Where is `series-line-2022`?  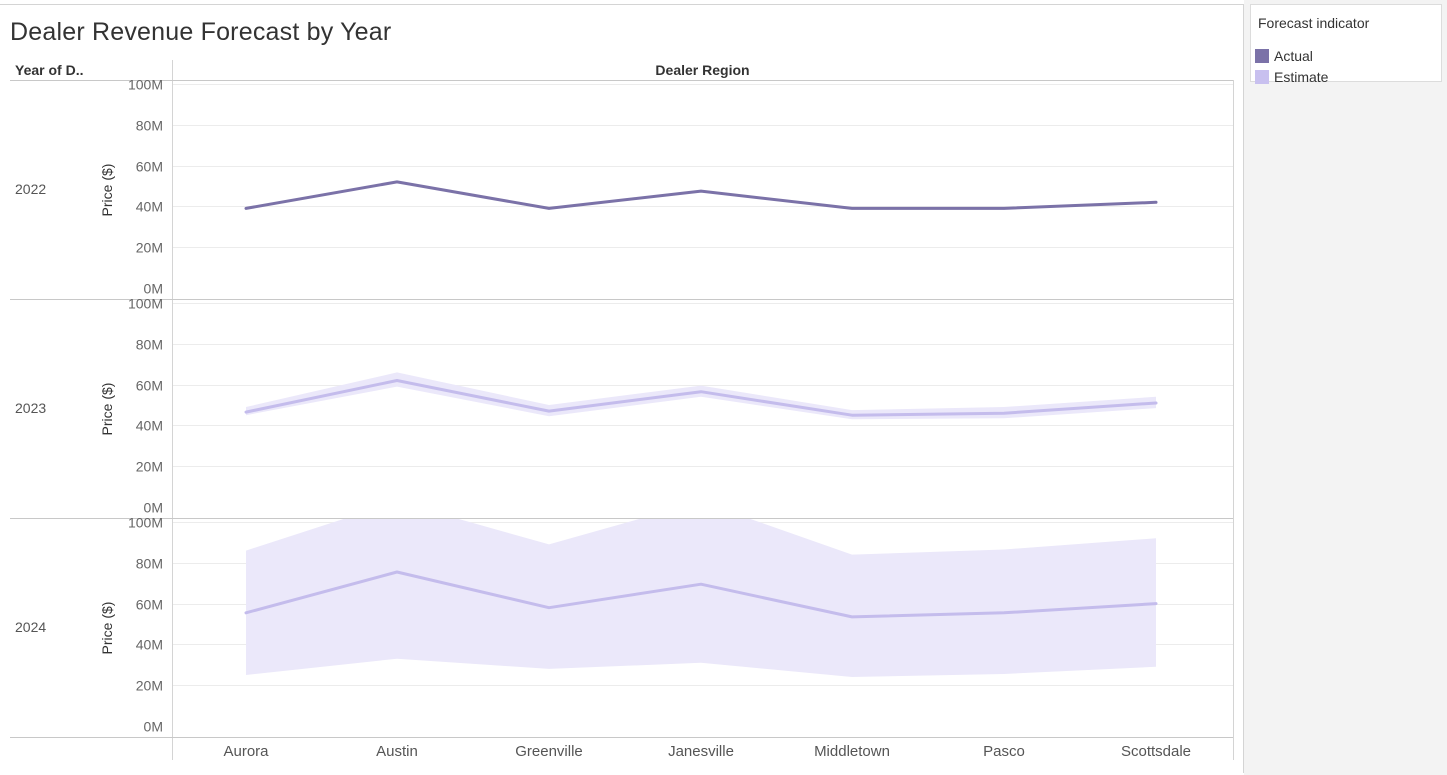 series-line-2022 is located at coordinates (701, 195).